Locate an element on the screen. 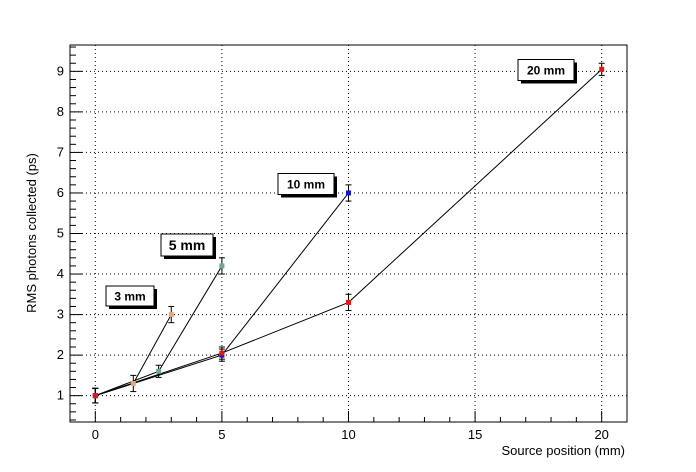  y-tick-label: 6 is located at coordinates (60, 192).